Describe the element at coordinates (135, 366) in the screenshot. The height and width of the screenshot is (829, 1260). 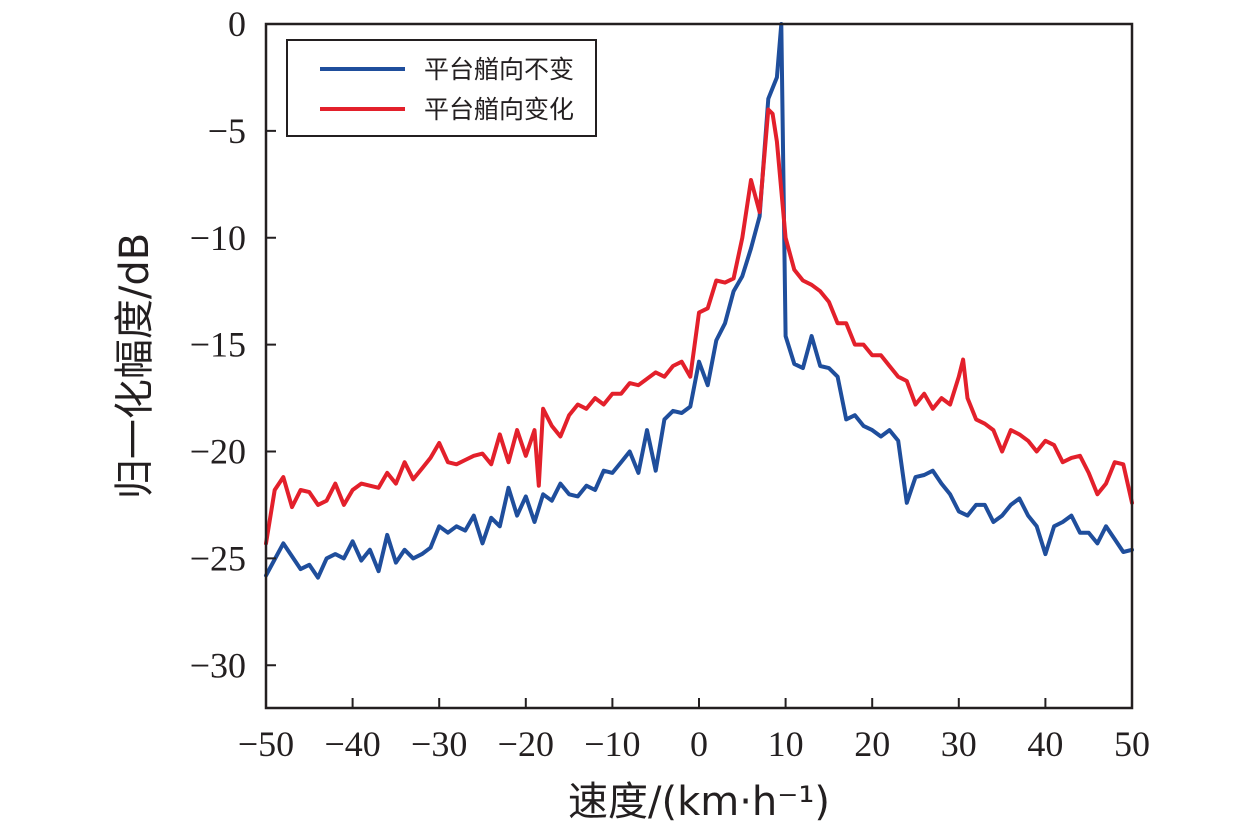
I see `y-axis-title: 归一化幅度/dB` at that location.